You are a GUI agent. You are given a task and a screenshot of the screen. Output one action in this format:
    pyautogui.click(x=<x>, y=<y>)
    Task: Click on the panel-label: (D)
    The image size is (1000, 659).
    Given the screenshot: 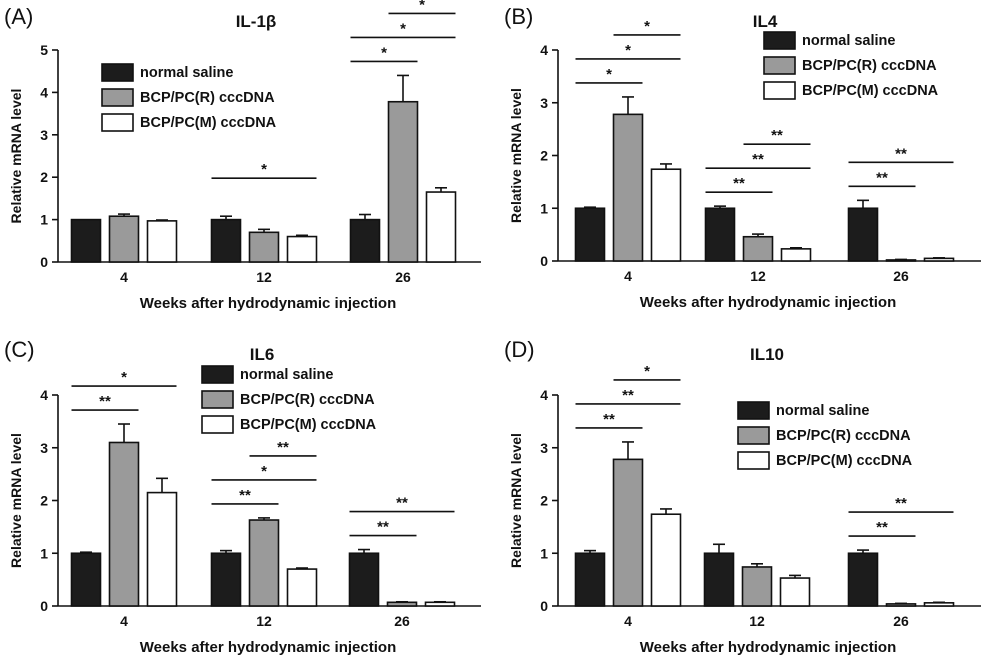 What is the action you would take?
    pyautogui.click(x=519, y=349)
    